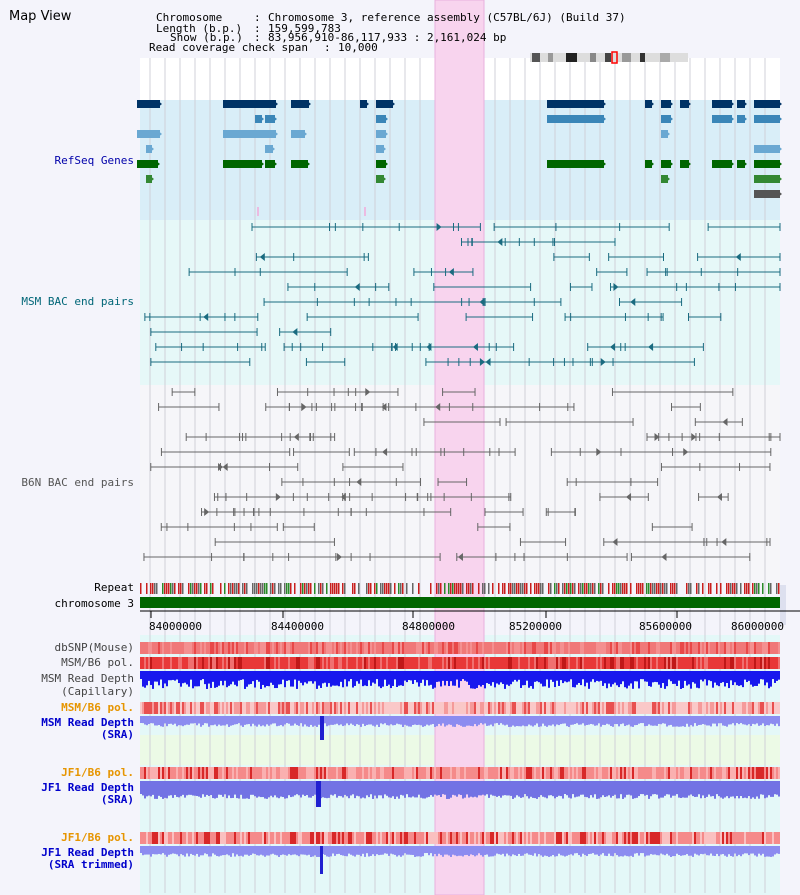 The width and height of the screenshot is (800, 895). I want to click on track-label-msm-b6-pol-2: MSM/B6 pol., so click(97, 707).